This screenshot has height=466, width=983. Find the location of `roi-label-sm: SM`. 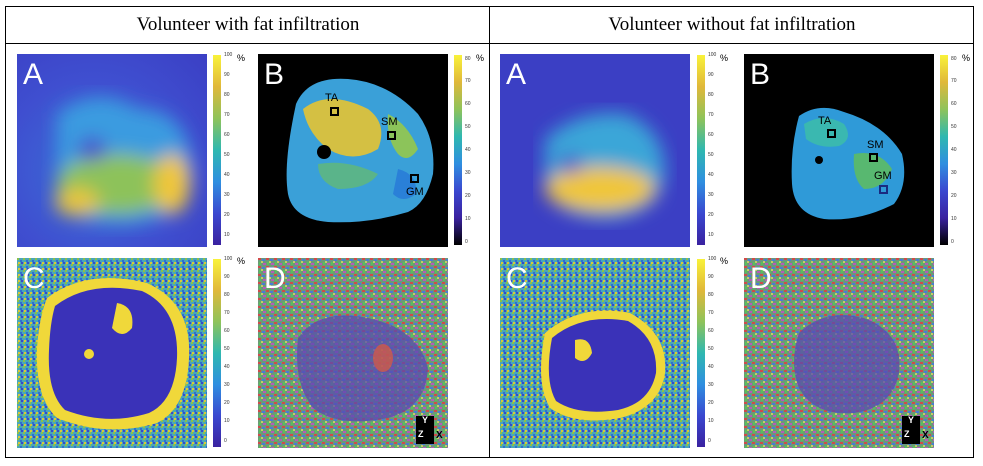

roi-label-sm: SM is located at coordinates (389, 122).